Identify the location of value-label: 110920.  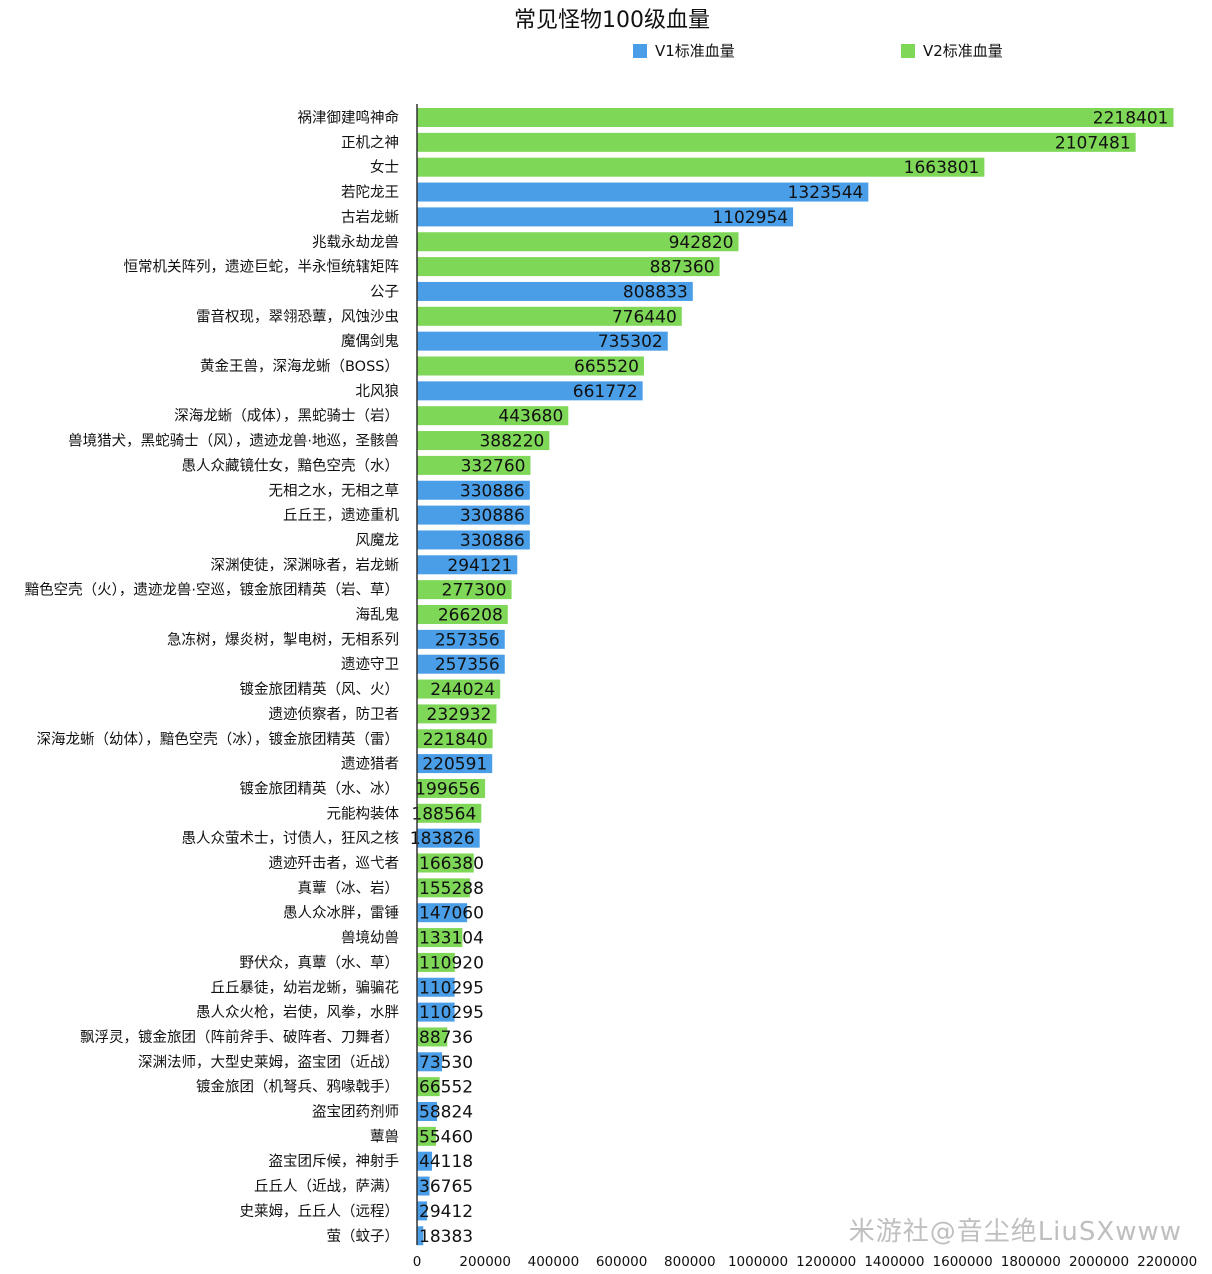
(451, 963).